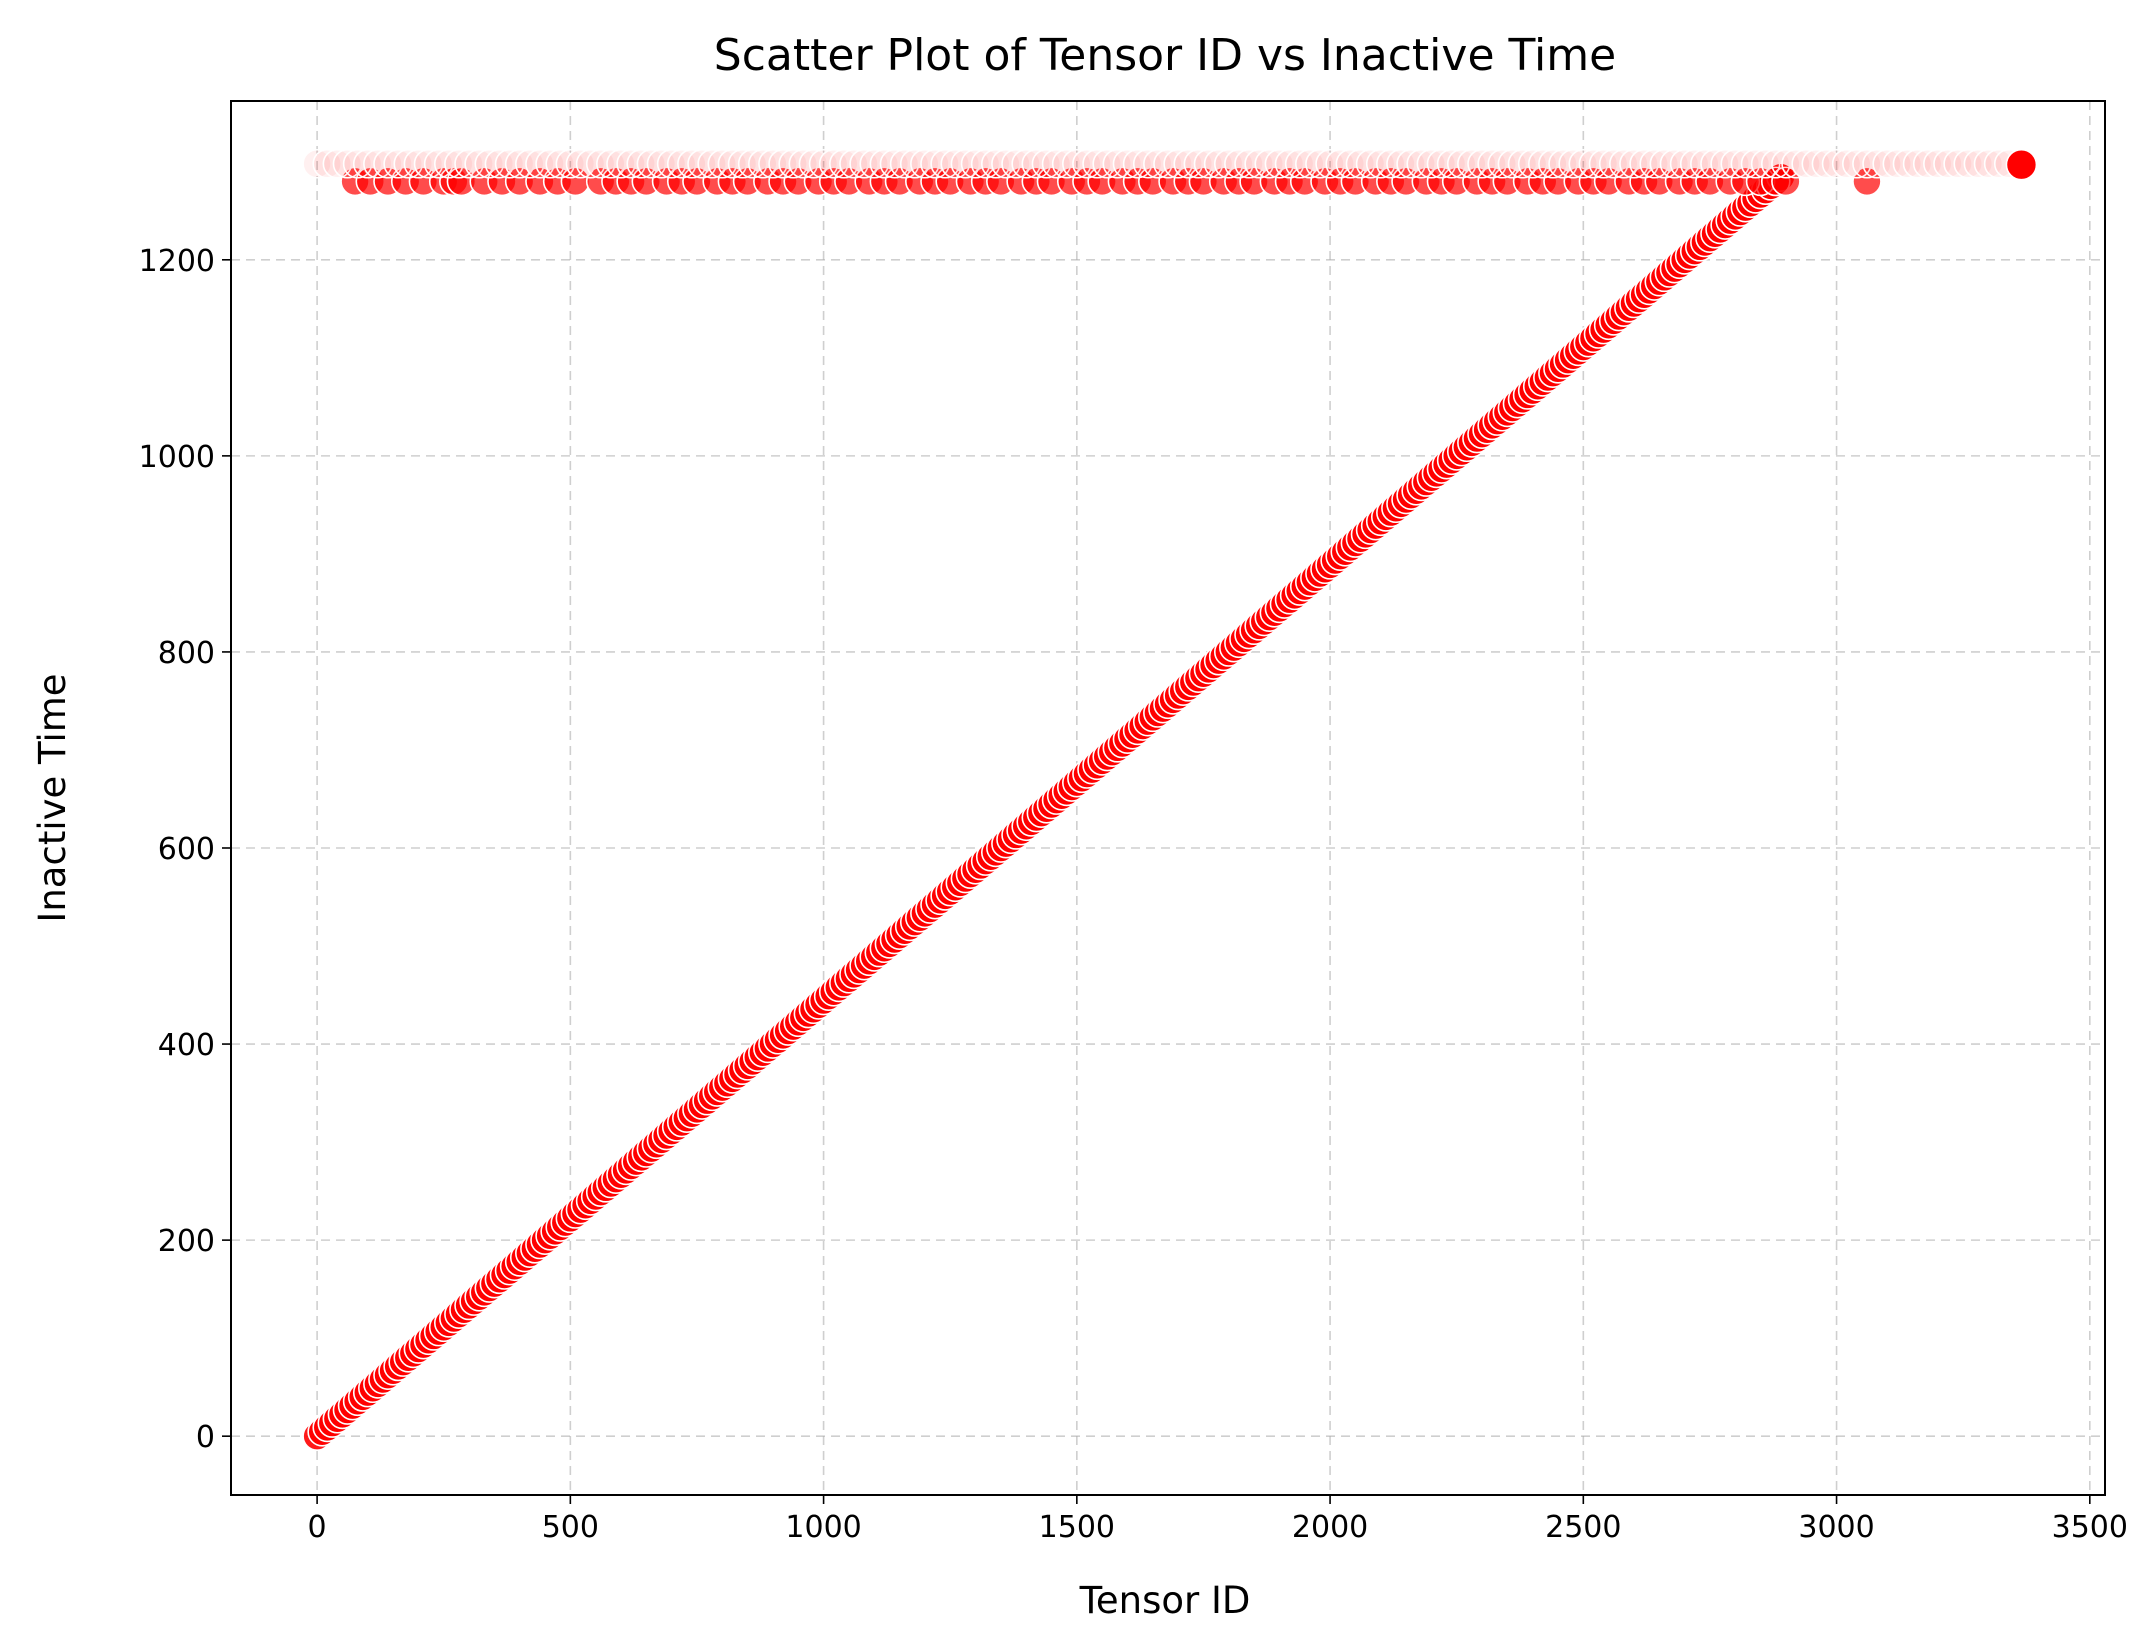 The image size is (2156, 1651). Describe the element at coordinates (186, 1241) in the screenshot. I see `y-tick-label: 200` at that location.